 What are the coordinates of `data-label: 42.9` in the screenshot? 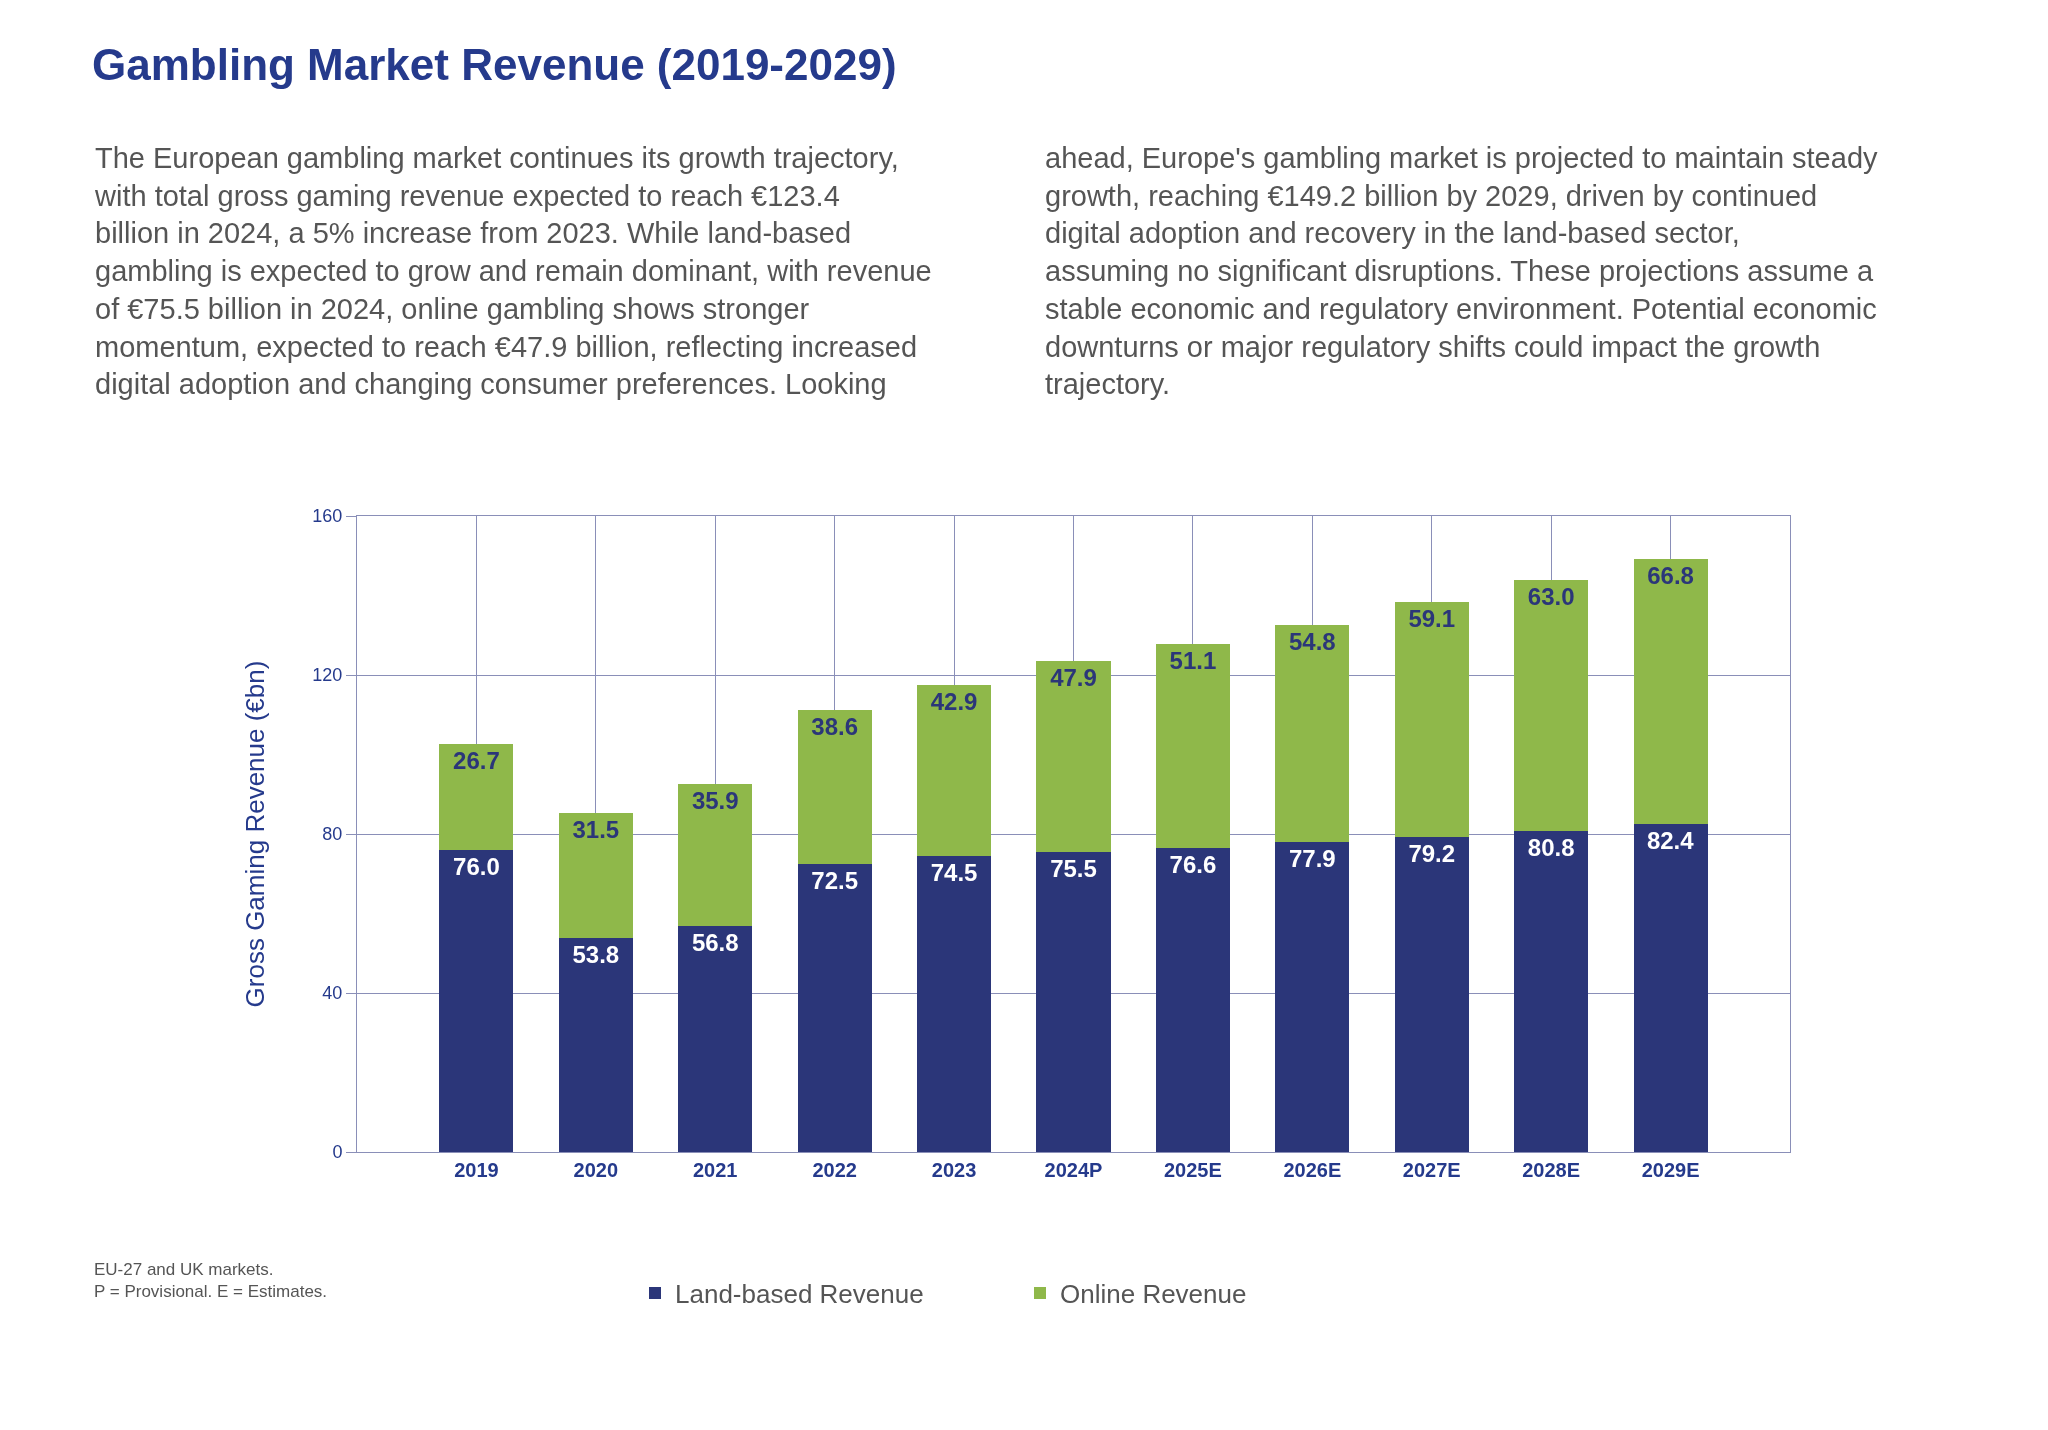 It's located at (954, 702).